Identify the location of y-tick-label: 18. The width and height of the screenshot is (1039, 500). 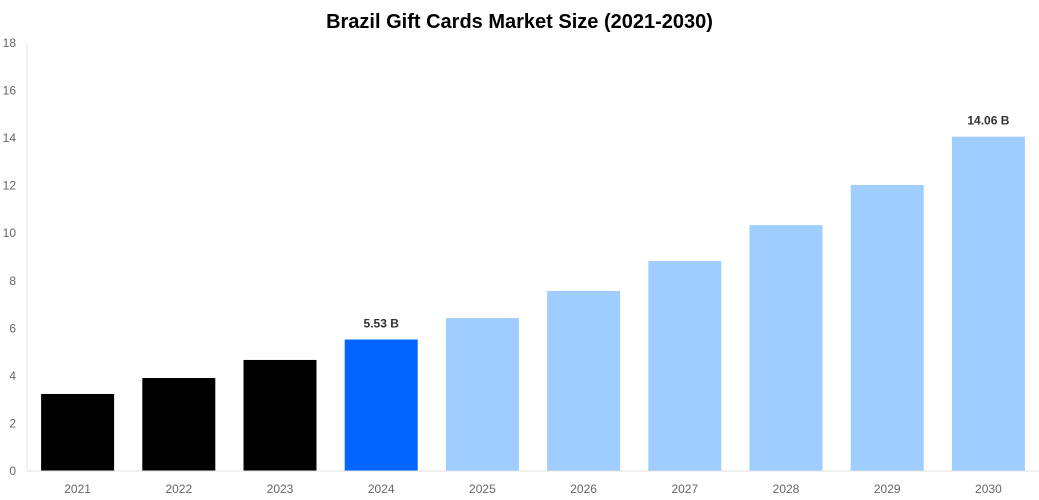
(10, 43).